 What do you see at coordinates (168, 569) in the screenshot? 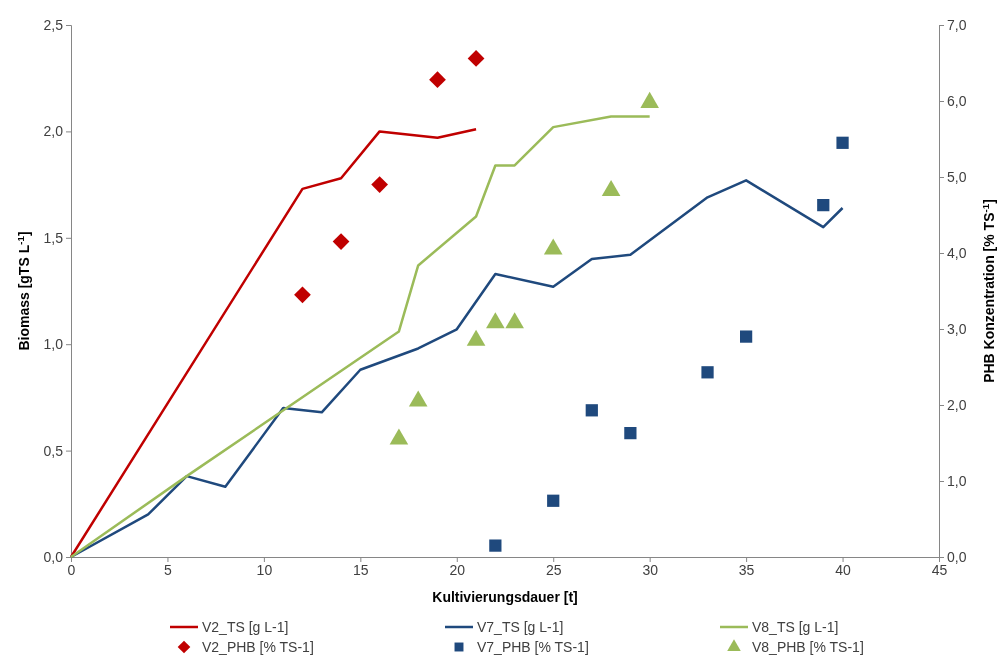
I see `x-tick-label: 5` at bounding box center [168, 569].